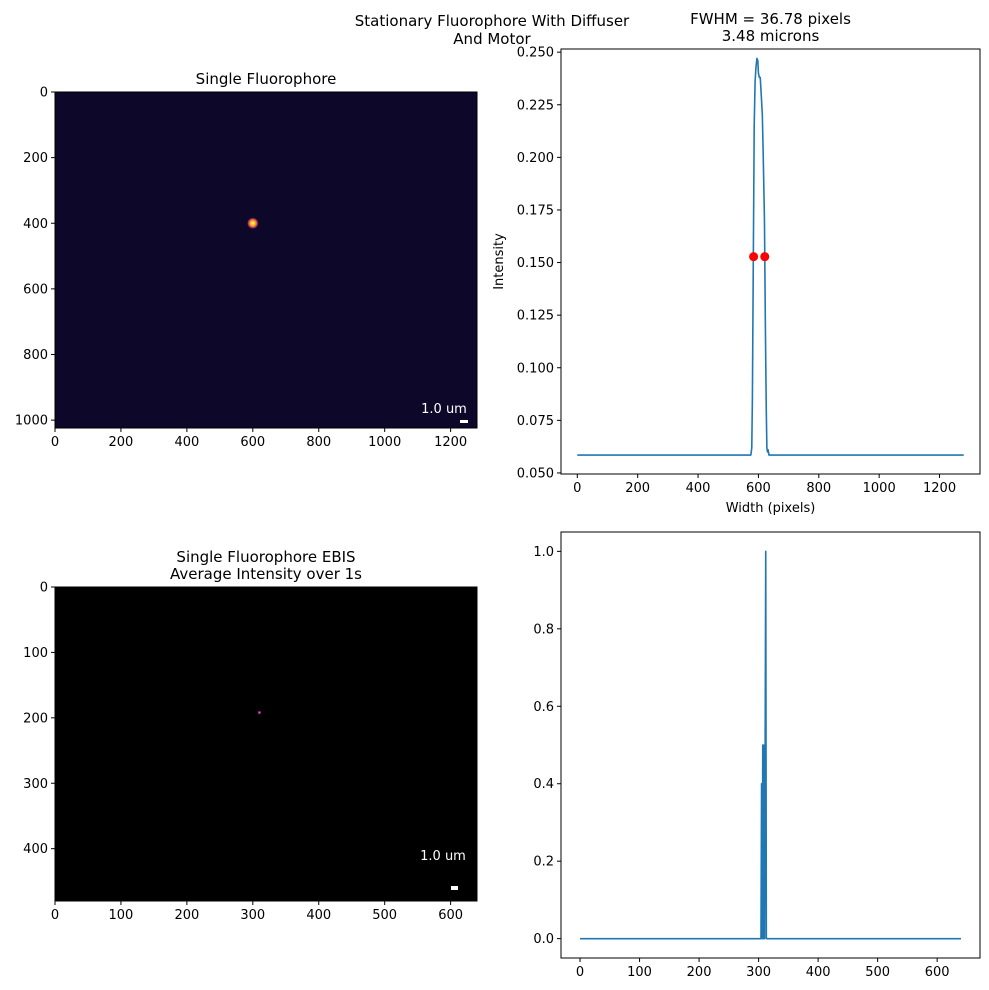  What do you see at coordinates (543, 707) in the screenshot?
I see `panel-3-ytick-label: 0.6` at bounding box center [543, 707].